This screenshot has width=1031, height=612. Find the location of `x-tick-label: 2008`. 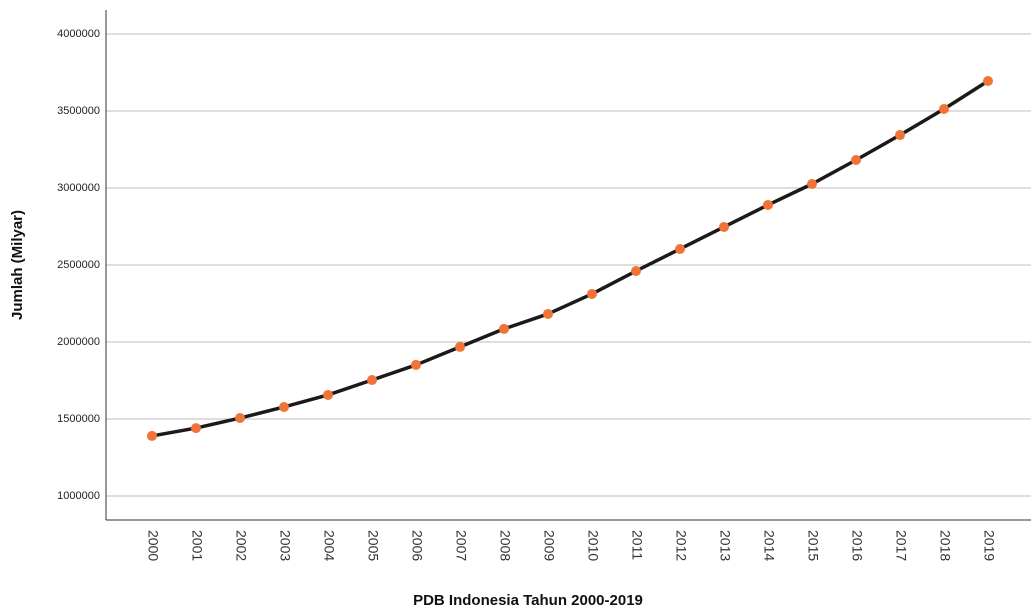

x-tick-label: 2008 is located at coordinates (505, 545).